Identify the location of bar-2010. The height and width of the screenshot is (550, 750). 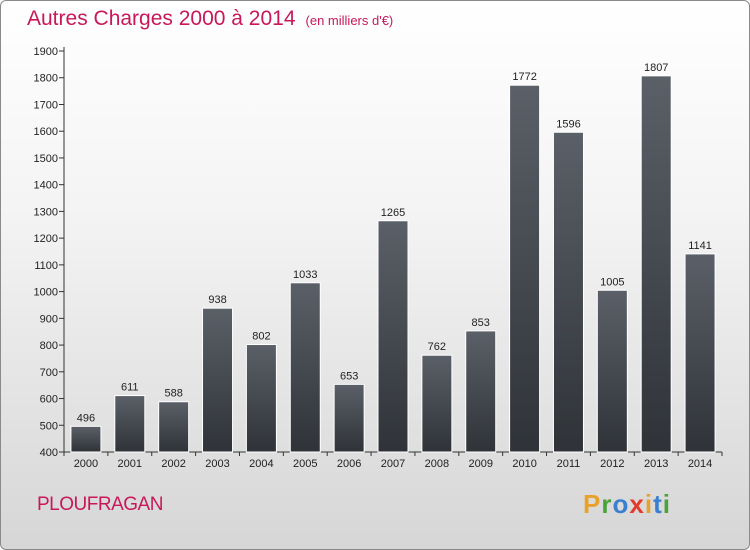
(525, 268).